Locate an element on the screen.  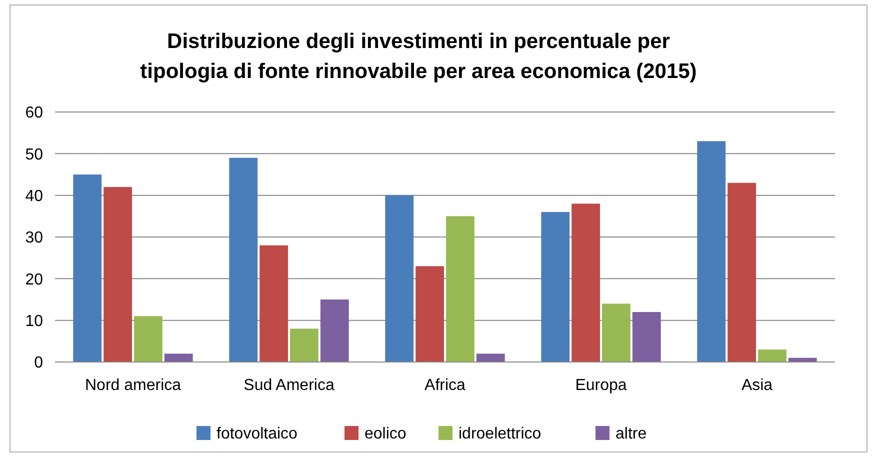
y-tick-label: 30 is located at coordinates (34, 238).